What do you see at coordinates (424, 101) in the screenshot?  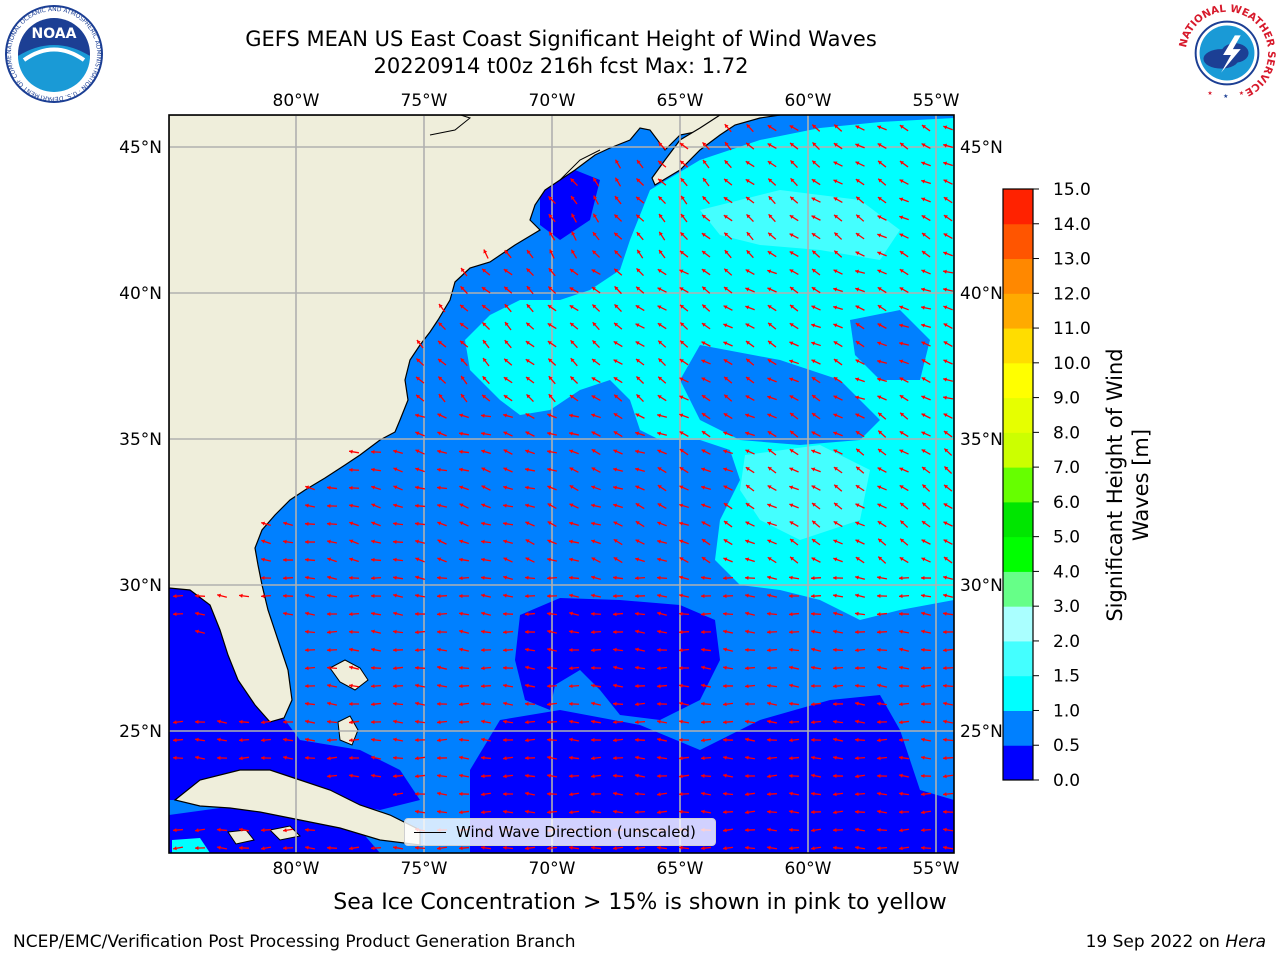 I see `lon-tick-top: 75°W` at bounding box center [424, 101].